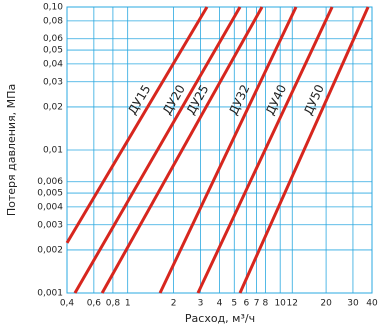 The height and width of the screenshot is (329, 382). I want to click on series-label: ДУ15, so click(139, 99).